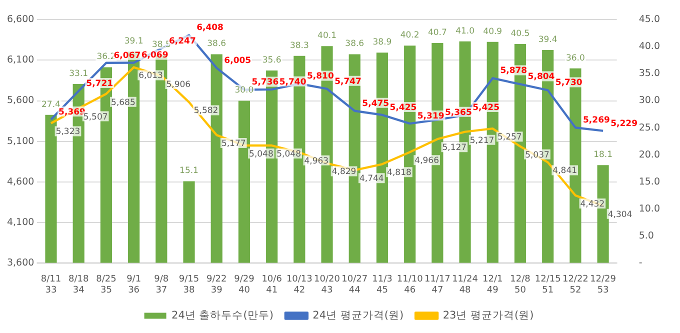 The image size is (680, 333). Describe the element at coordinates (592, 204) in the screenshot. I see `data-label: 4,432` at that location.